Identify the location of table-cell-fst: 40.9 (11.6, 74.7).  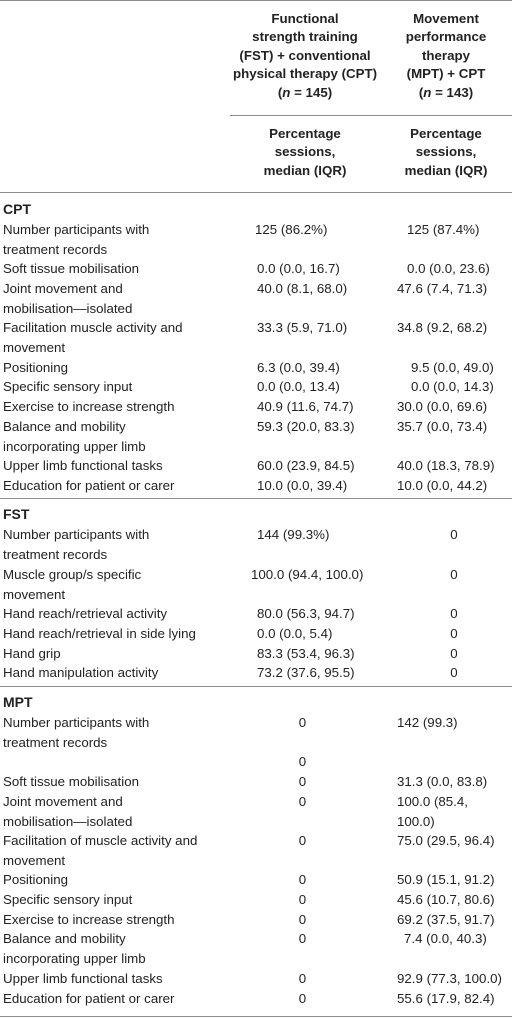
(305, 406).